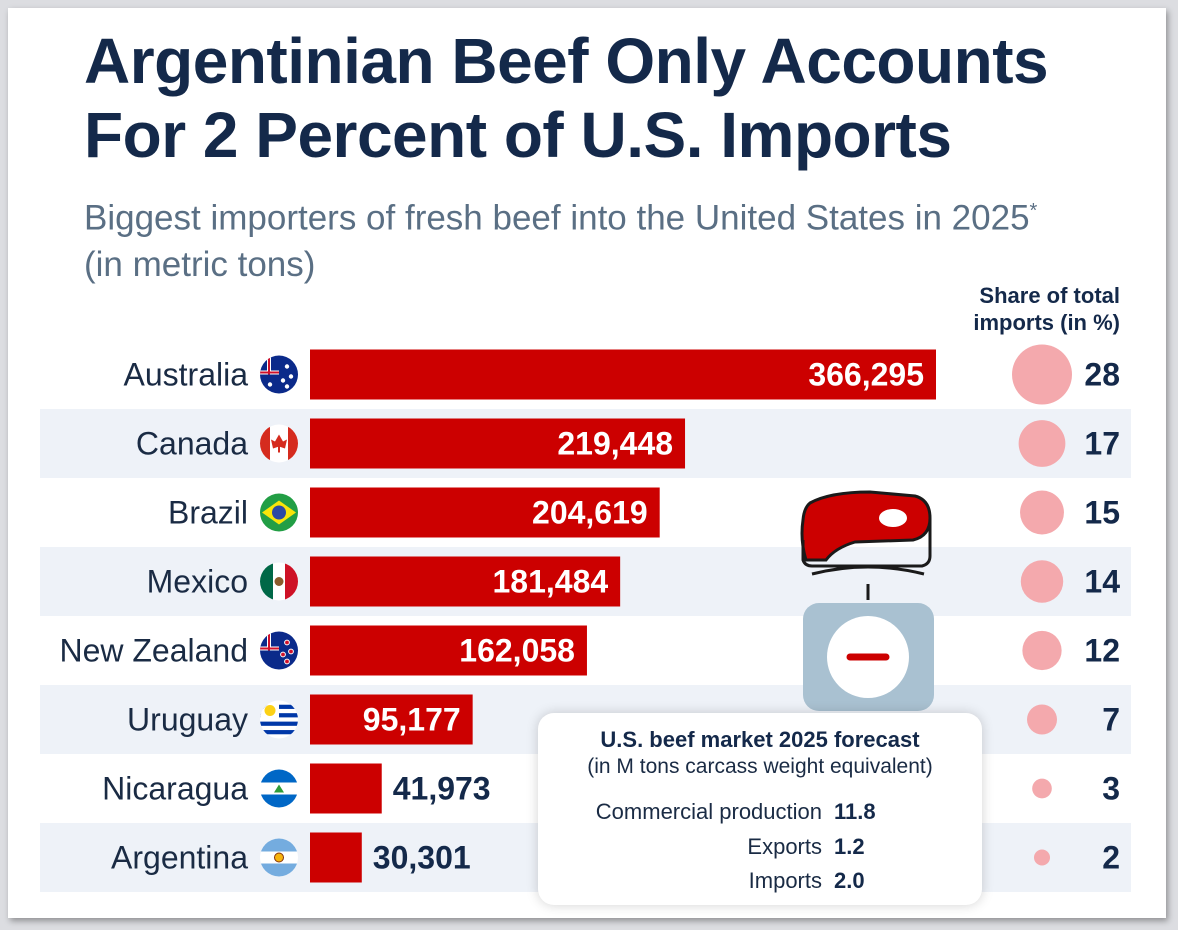 This screenshot has width=1178, height=930. I want to click on bar-value-label: 41,973, so click(442, 789).